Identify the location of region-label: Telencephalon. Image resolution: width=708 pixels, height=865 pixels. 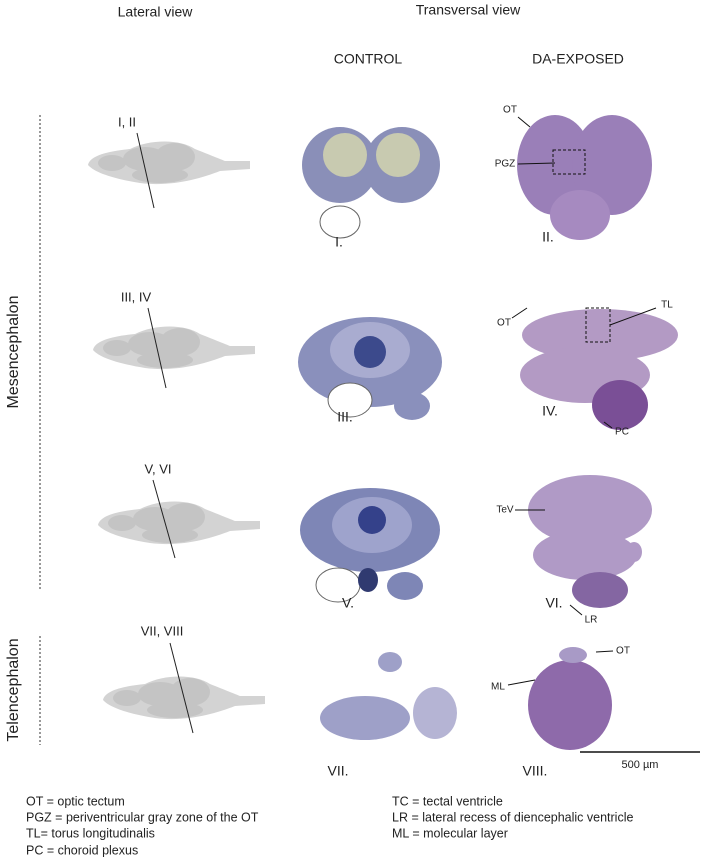
(13, 689).